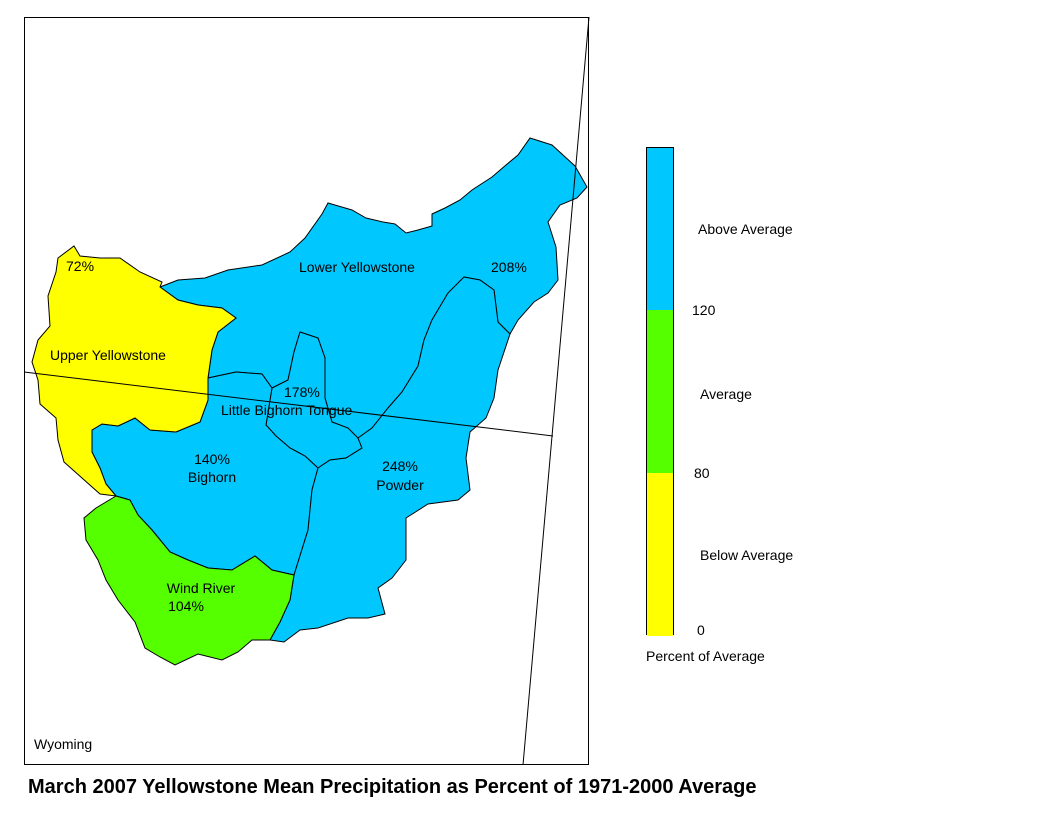 The width and height of the screenshot is (1056, 816). Describe the element at coordinates (108, 355) in the screenshot. I see `upper-yellowstone-name: Upper Yellowstone` at that location.